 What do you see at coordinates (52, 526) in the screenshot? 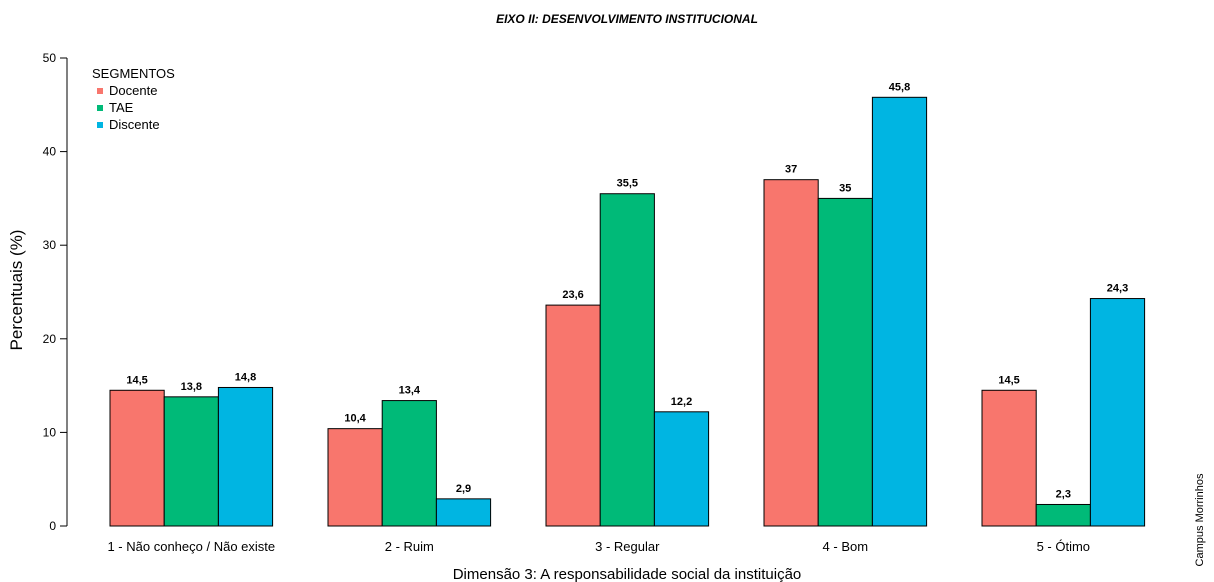
I see `y-tick-label: 0` at bounding box center [52, 526].